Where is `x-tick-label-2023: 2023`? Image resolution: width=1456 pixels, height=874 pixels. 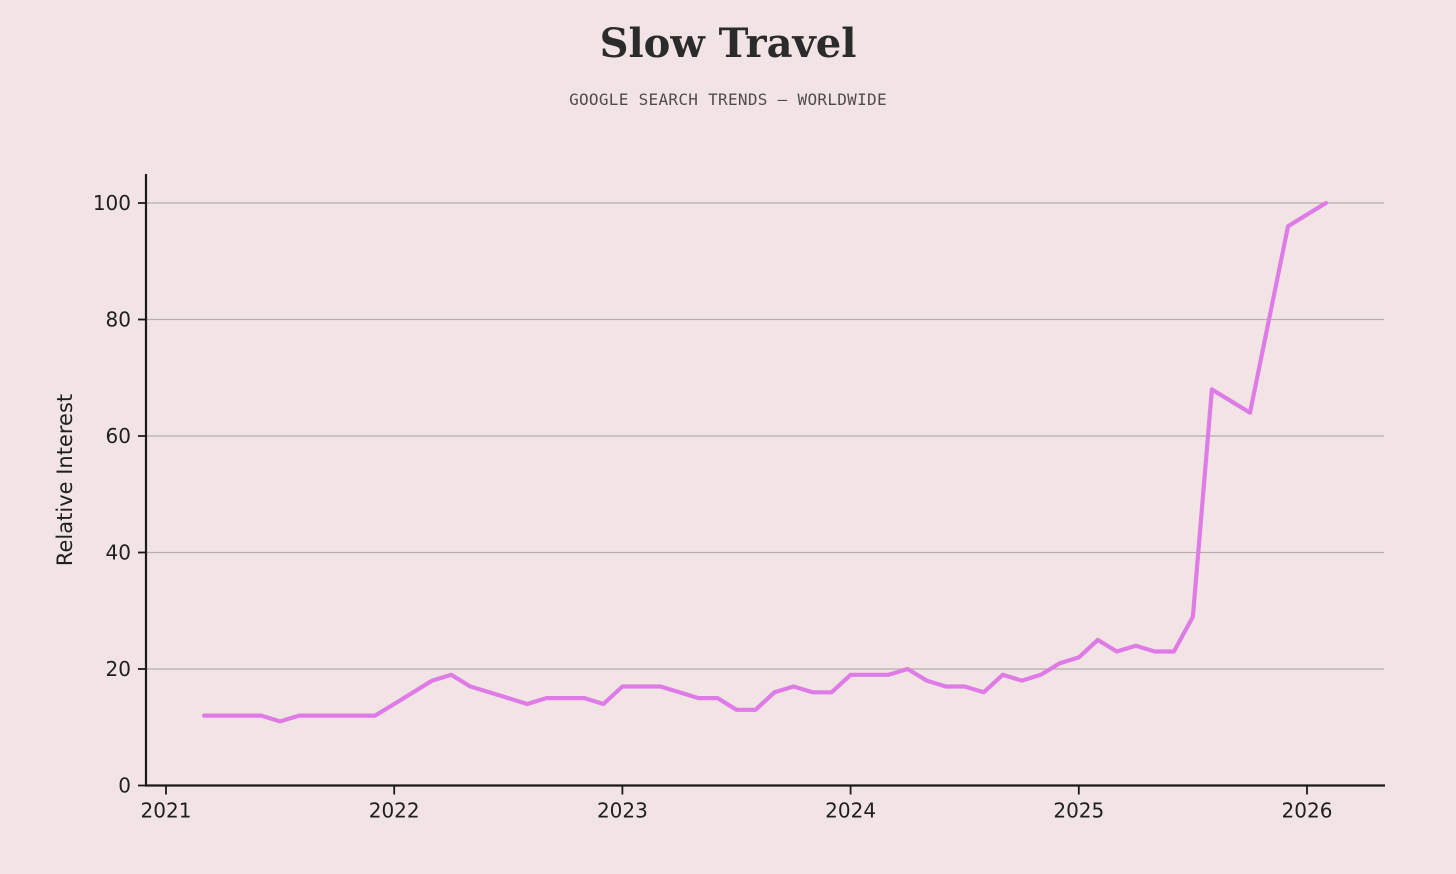 x-tick-label-2023: 2023 is located at coordinates (622, 811).